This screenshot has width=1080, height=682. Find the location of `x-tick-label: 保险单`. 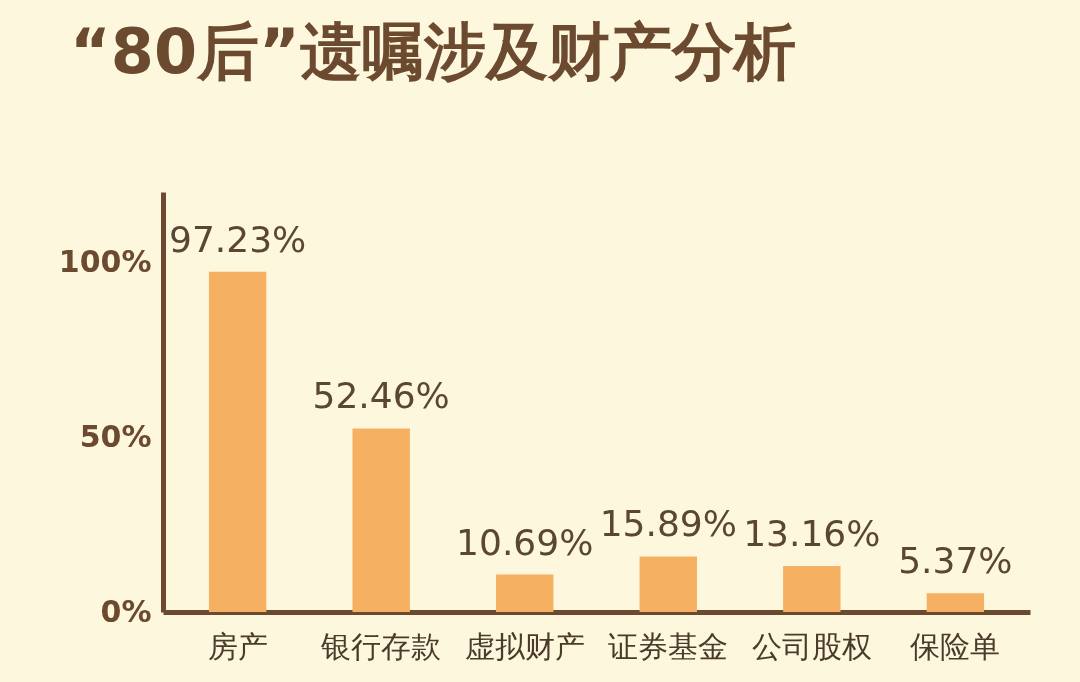

x-tick-label: 保险单 is located at coordinates (955, 646).